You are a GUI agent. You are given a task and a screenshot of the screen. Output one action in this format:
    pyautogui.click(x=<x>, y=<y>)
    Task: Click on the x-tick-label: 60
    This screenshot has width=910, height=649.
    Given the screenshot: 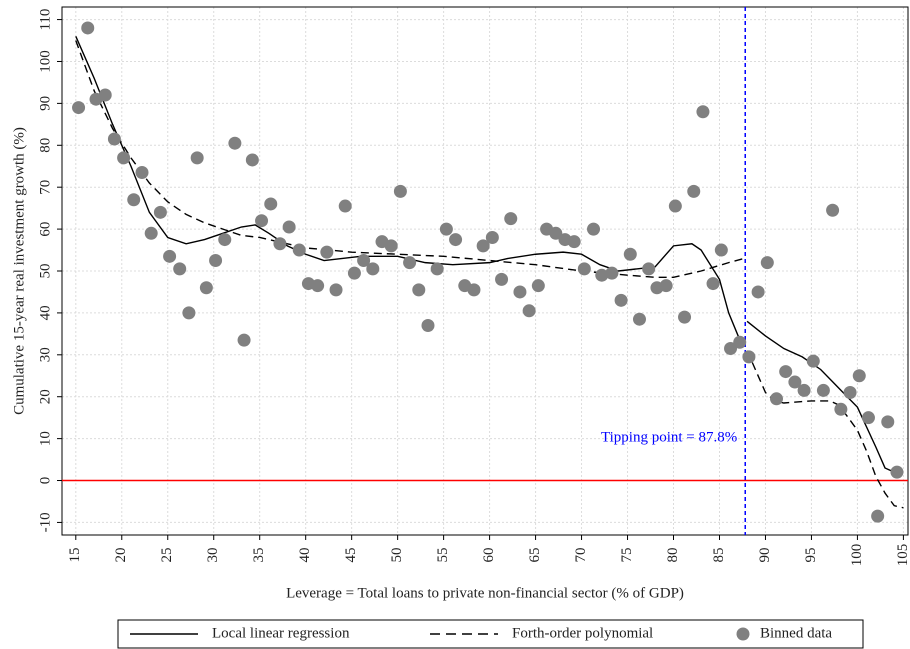 What is the action you would take?
    pyautogui.click(x=489, y=555)
    